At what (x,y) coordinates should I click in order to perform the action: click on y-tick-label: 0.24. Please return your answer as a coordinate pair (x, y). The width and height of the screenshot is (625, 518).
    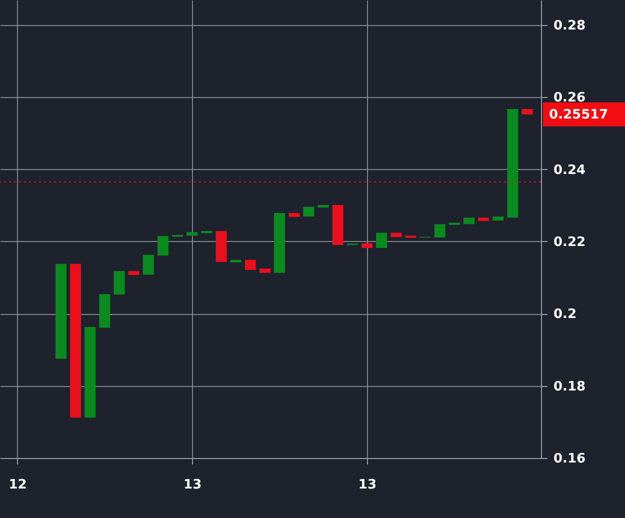
    Looking at the image, I should click on (570, 170).